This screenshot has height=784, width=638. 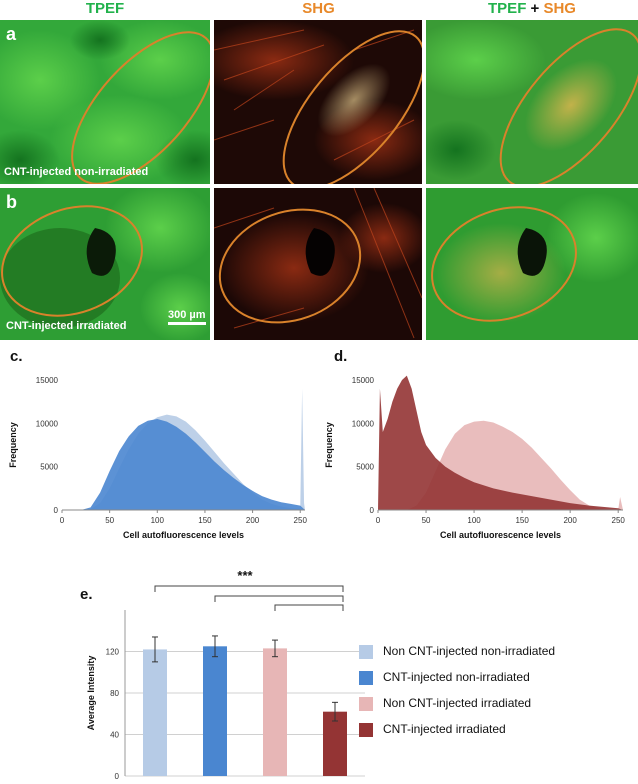 I want to click on header-tpef: TPEF, so click(x=105, y=8).